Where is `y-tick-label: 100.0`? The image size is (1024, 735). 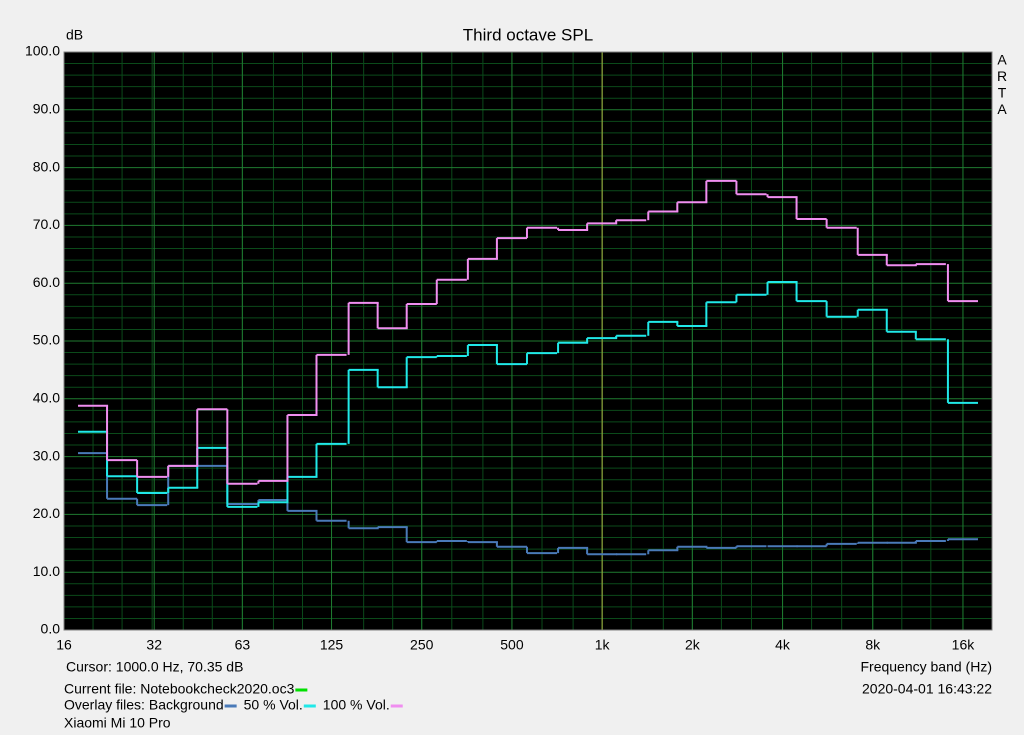
y-tick-label: 100.0 is located at coordinates (42, 51).